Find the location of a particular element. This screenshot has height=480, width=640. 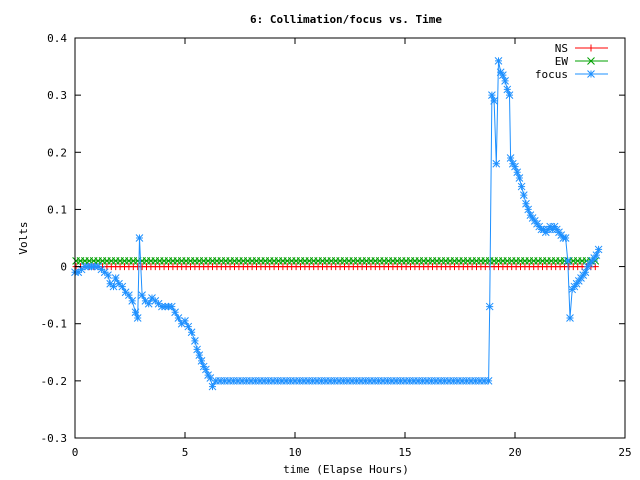

legend-label-NS: NS is located at coordinates (561, 48).